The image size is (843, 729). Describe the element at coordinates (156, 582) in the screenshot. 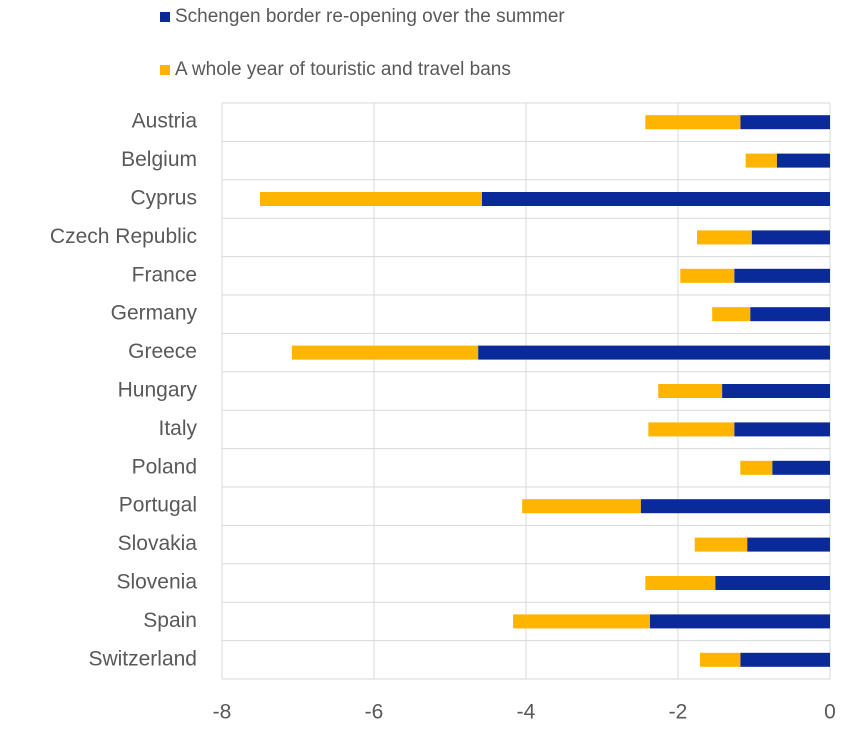

I see `y-tick-label: Slovenia` at that location.